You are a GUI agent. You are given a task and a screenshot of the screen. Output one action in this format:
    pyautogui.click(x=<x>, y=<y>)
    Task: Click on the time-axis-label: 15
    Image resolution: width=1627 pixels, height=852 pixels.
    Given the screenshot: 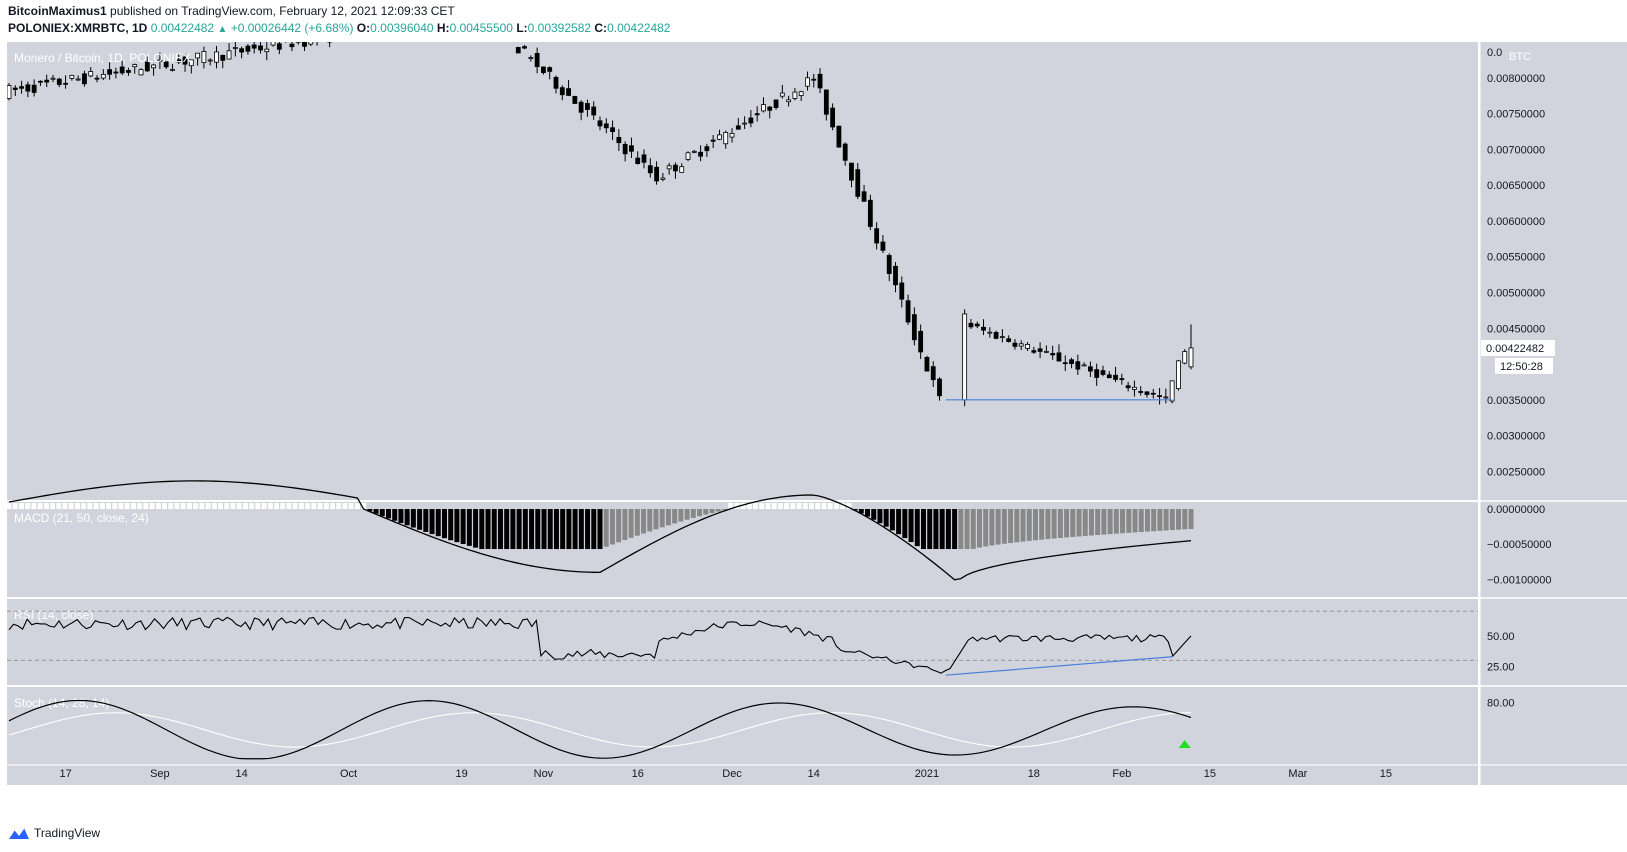 What is the action you would take?
    pyautogui.click(x=1210, y=774)
    